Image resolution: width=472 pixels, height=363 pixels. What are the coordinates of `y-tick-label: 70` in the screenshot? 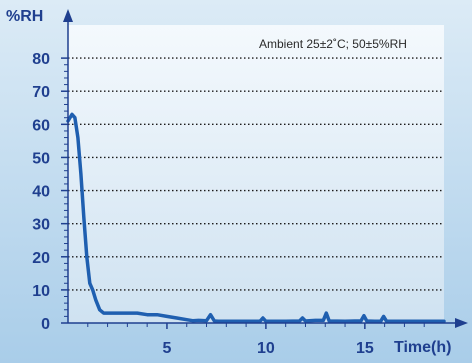 It's located at (41, 92).